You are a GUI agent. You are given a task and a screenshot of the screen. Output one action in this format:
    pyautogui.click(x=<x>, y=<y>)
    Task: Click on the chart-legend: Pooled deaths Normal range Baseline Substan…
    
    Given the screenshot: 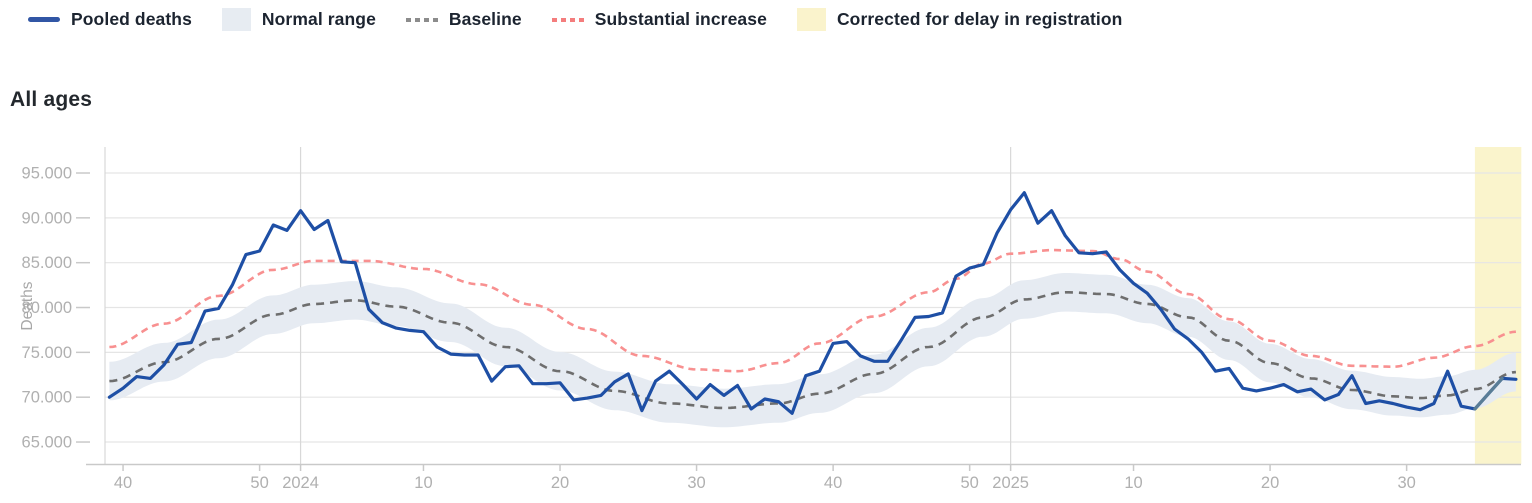 What is the action you would take?
    pyautogui.click(x=575, y=19)
    